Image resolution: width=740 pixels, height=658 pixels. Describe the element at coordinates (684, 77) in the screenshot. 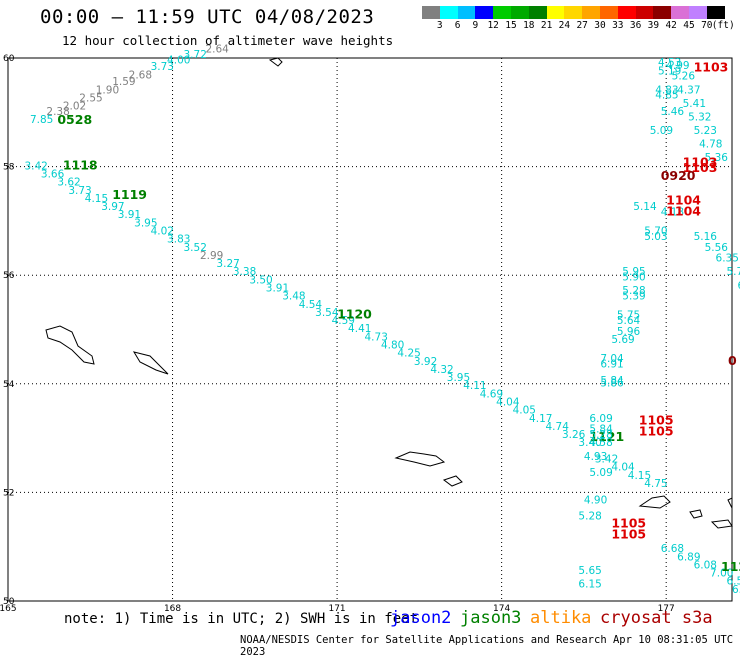

I see `swh-value: 5.26` at that location.